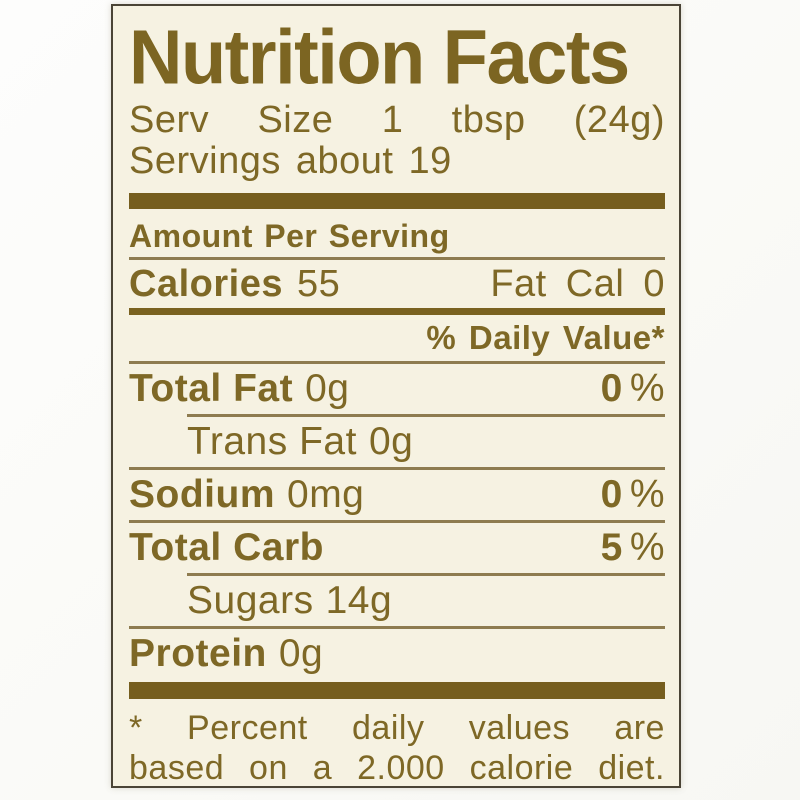 Image resolution: width=800 pixels, height=800 pixels. Describe the element at coordinates (577, 284) in the screenshot. I see `fat-calories-text: Fat Cal 0` at that location.